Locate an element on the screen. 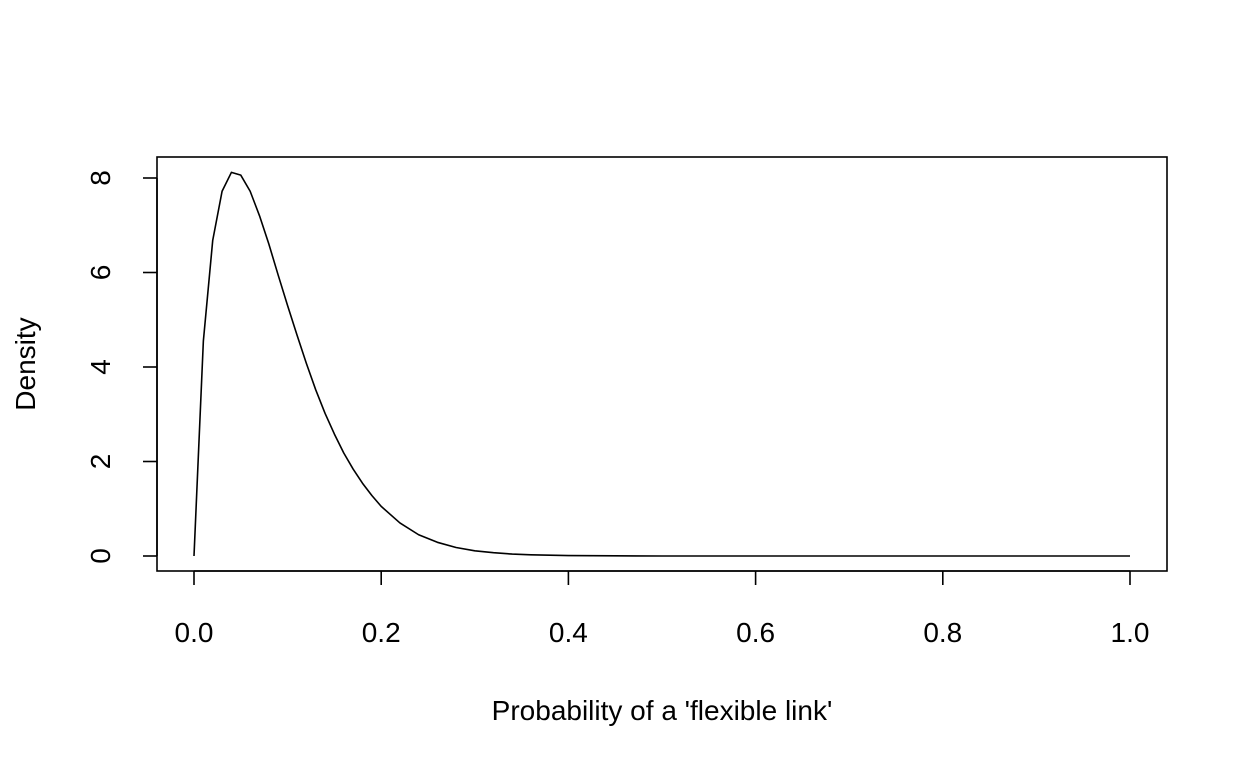  y-tick-label: 6 is located at coordinates (100, 273).